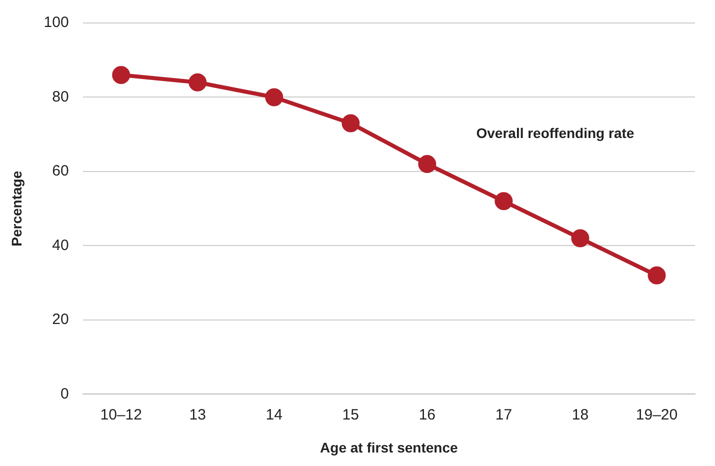  What do you see at coordinates (60, 171) in the screenshot?
I see `y-tick-label: 60` at bounding box center [60, 171].